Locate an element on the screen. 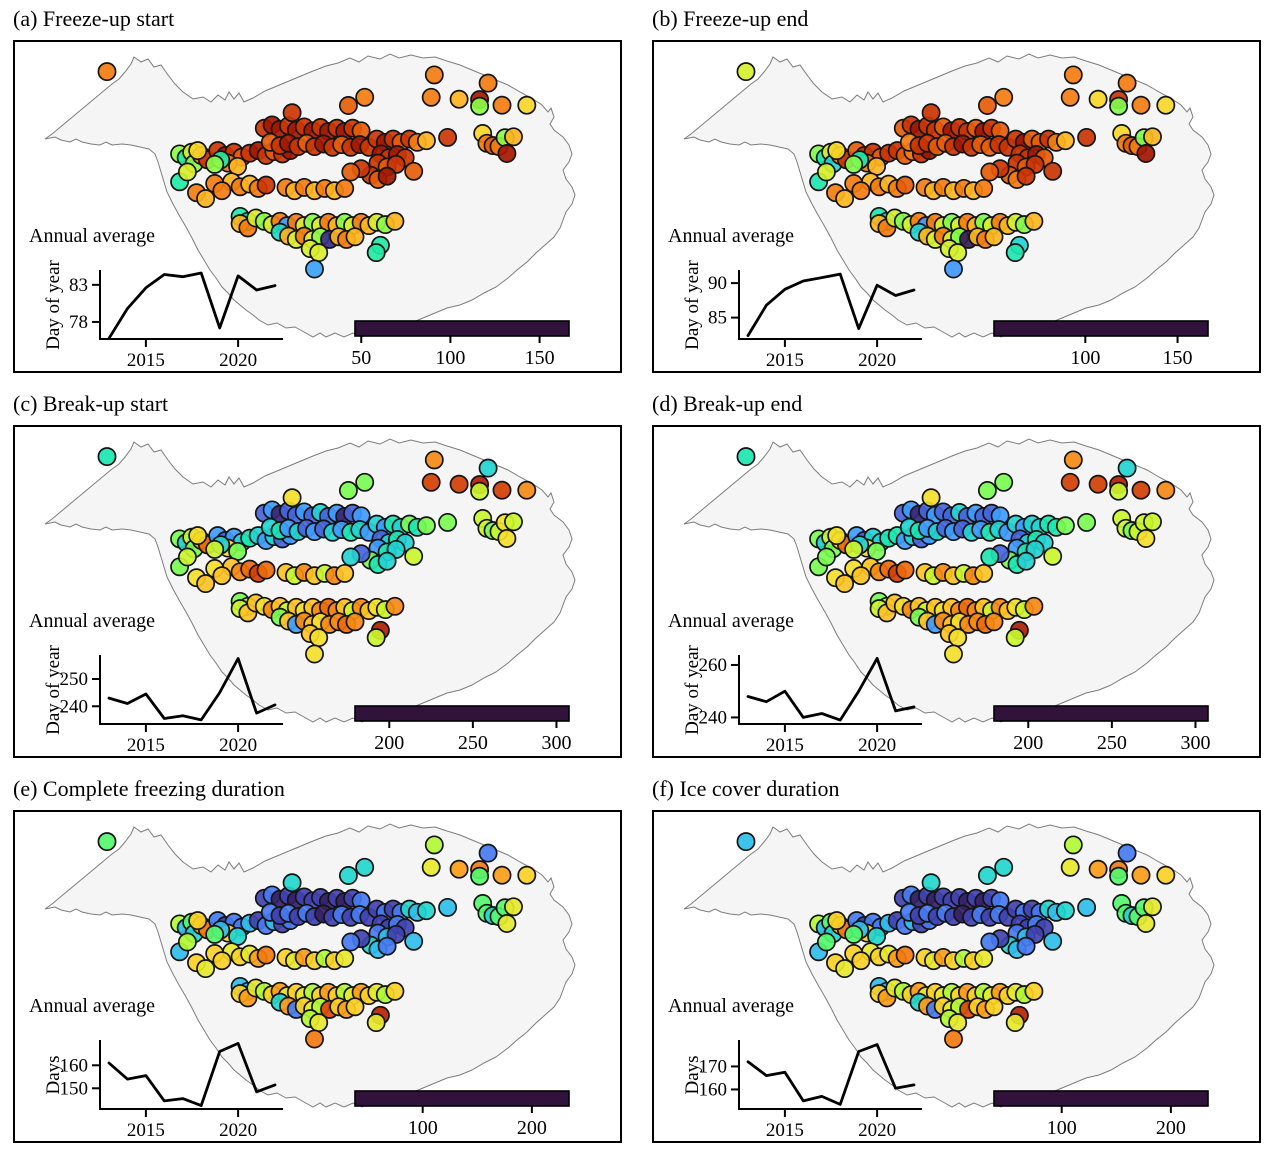  inset-y-tick-label: 170 is located at coordinates (713, 1066).